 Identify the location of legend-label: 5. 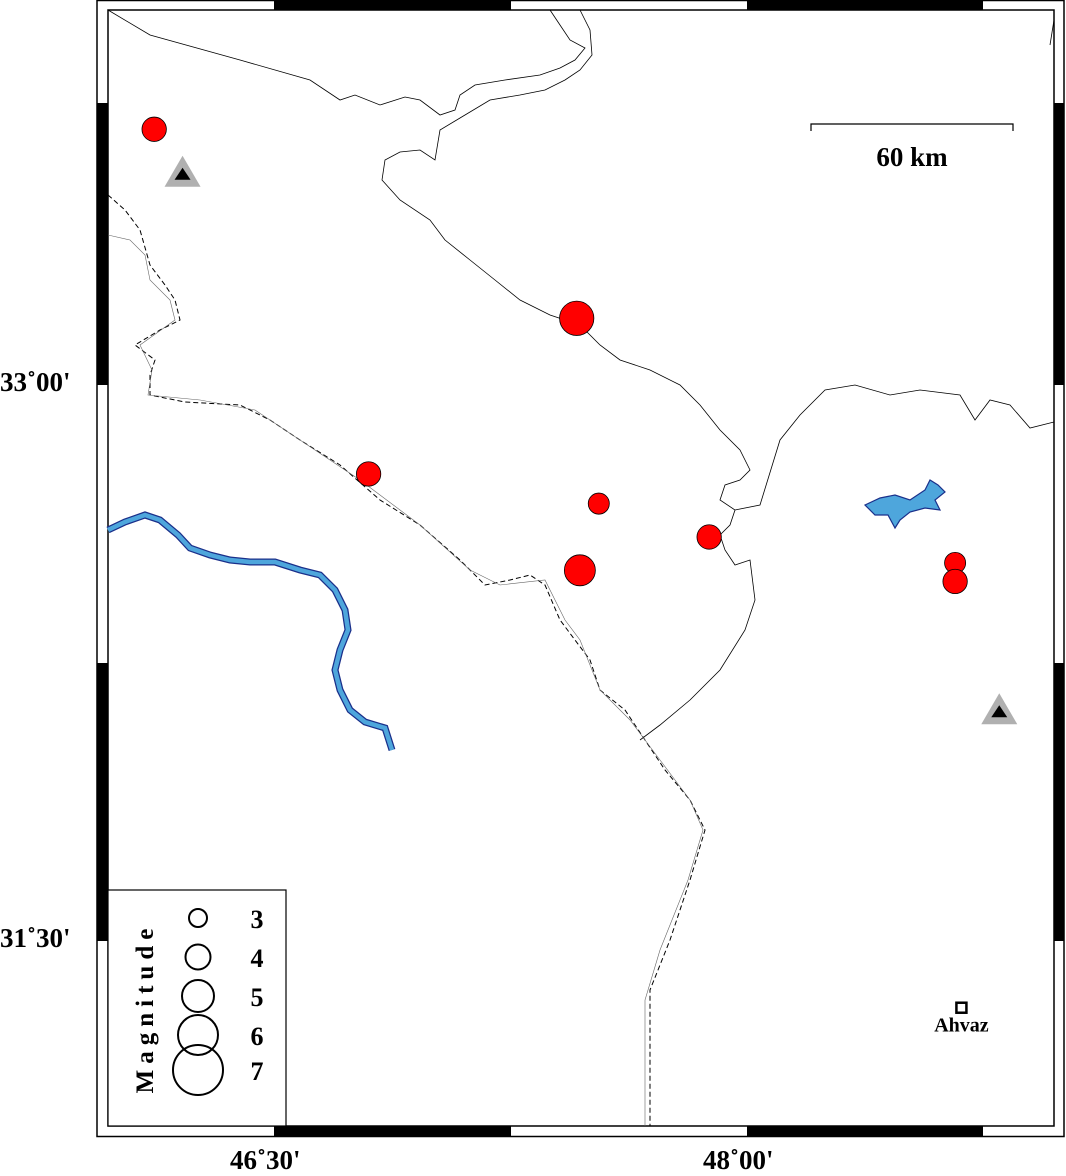
(257, 997).